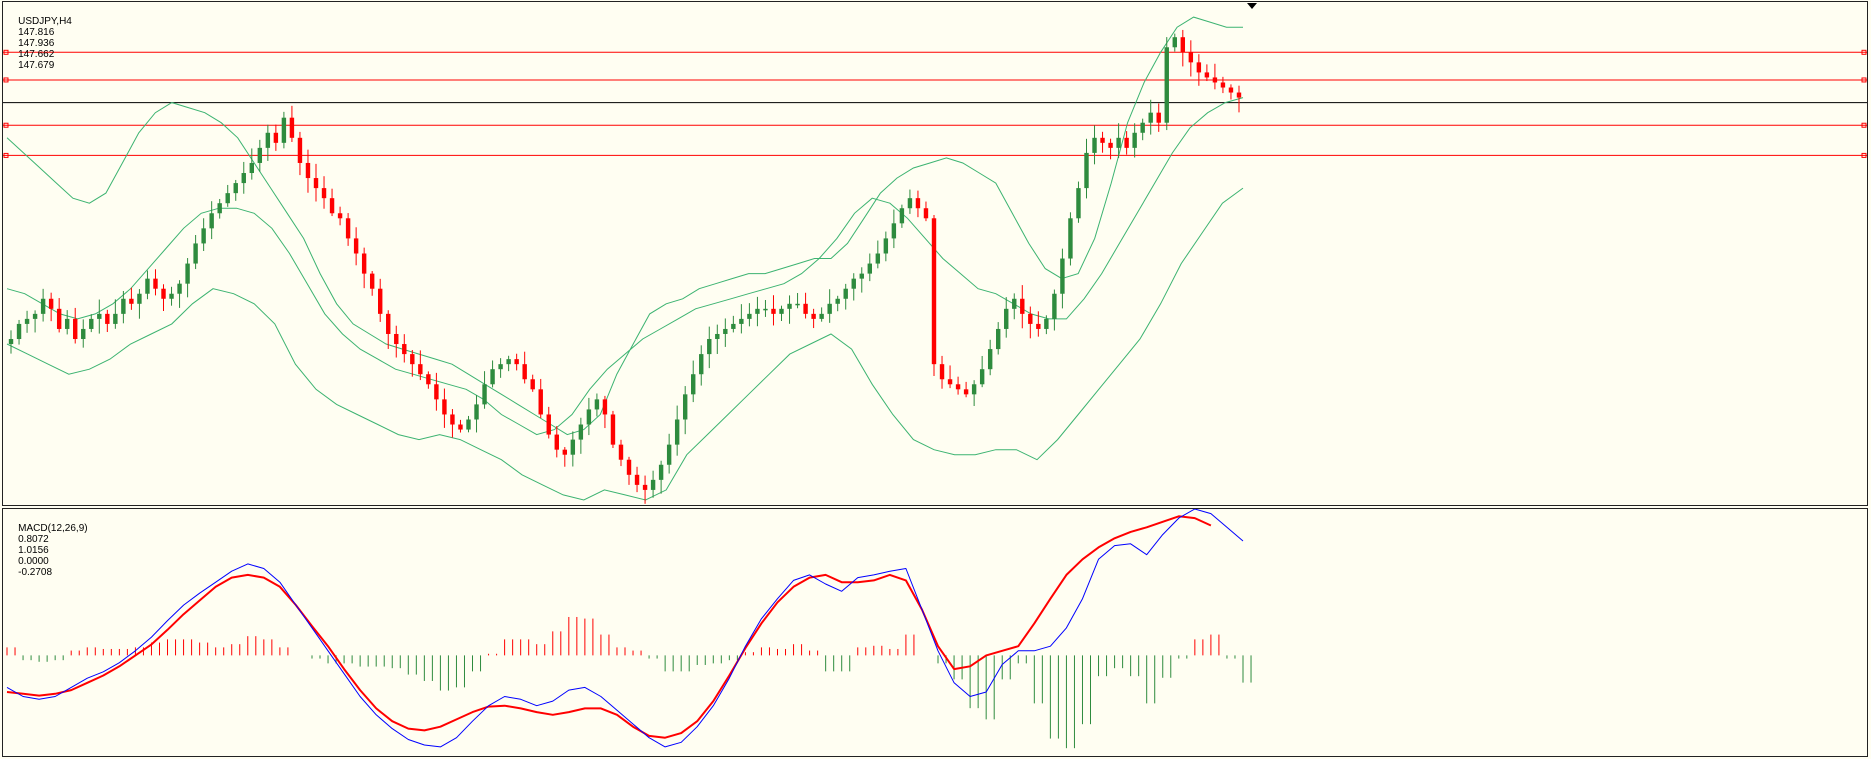  Describe the element at coordinates (1252, 6) in the screenshot. I see `last-bar-marker-icon` at that location.